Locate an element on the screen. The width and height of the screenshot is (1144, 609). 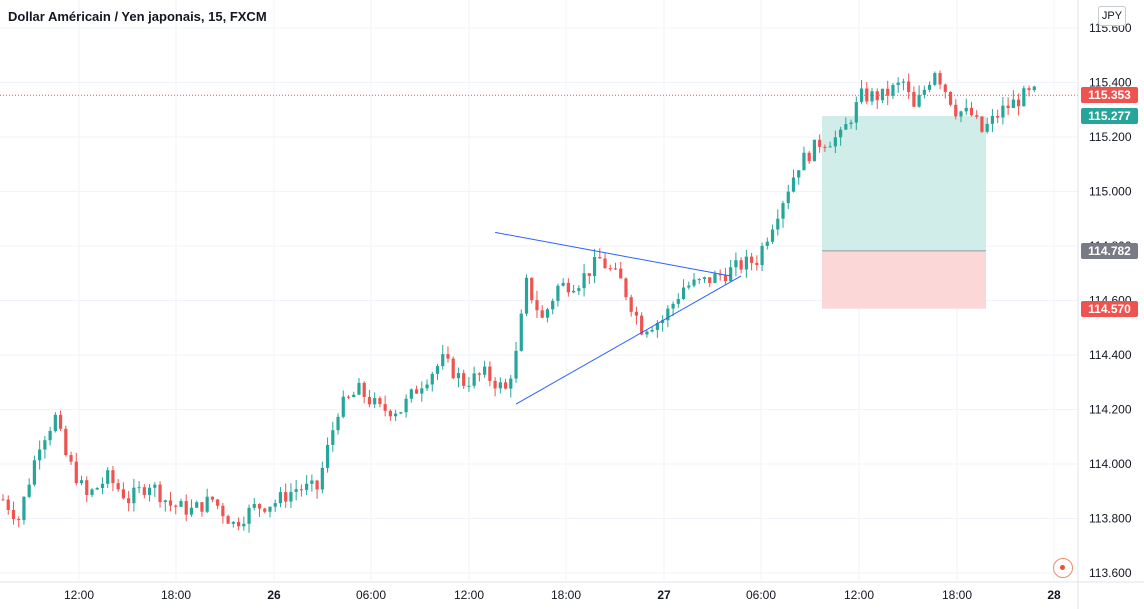
time-tick-label: 28 is located at coordinates (1054, 595).